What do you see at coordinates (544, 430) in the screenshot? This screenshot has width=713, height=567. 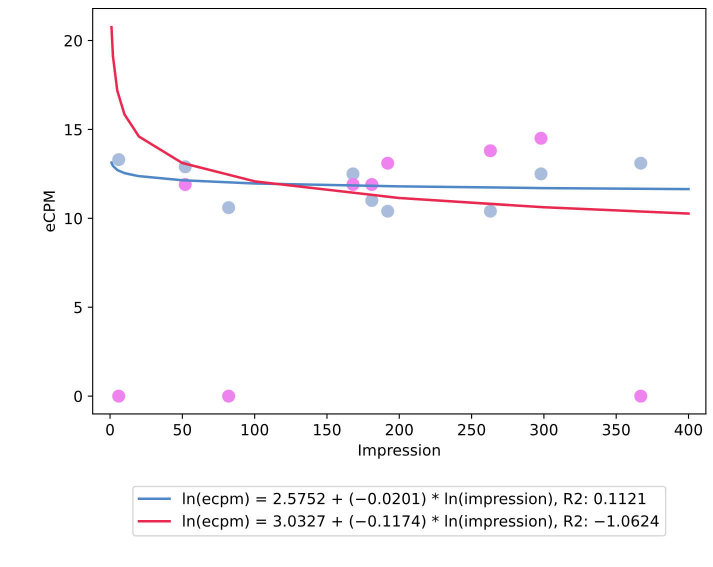 I see `x-tick-label: 300` at bounding box center [544, 430].